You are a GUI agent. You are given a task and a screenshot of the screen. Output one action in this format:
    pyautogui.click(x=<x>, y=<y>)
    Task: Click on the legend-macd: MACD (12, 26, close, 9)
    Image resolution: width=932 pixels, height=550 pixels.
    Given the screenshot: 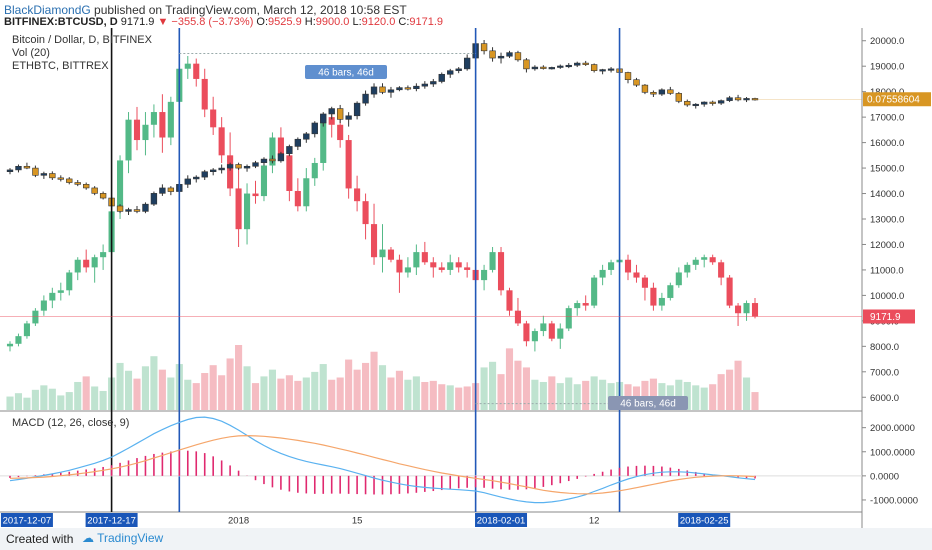 What is the action you would take?
    pyautogui.click(x=71, y=423)
    